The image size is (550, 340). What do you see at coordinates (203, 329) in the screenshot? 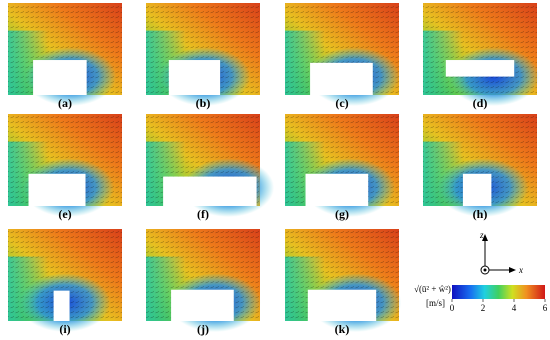
I see `panel-label: (j)` at bounding box center [203, 329].